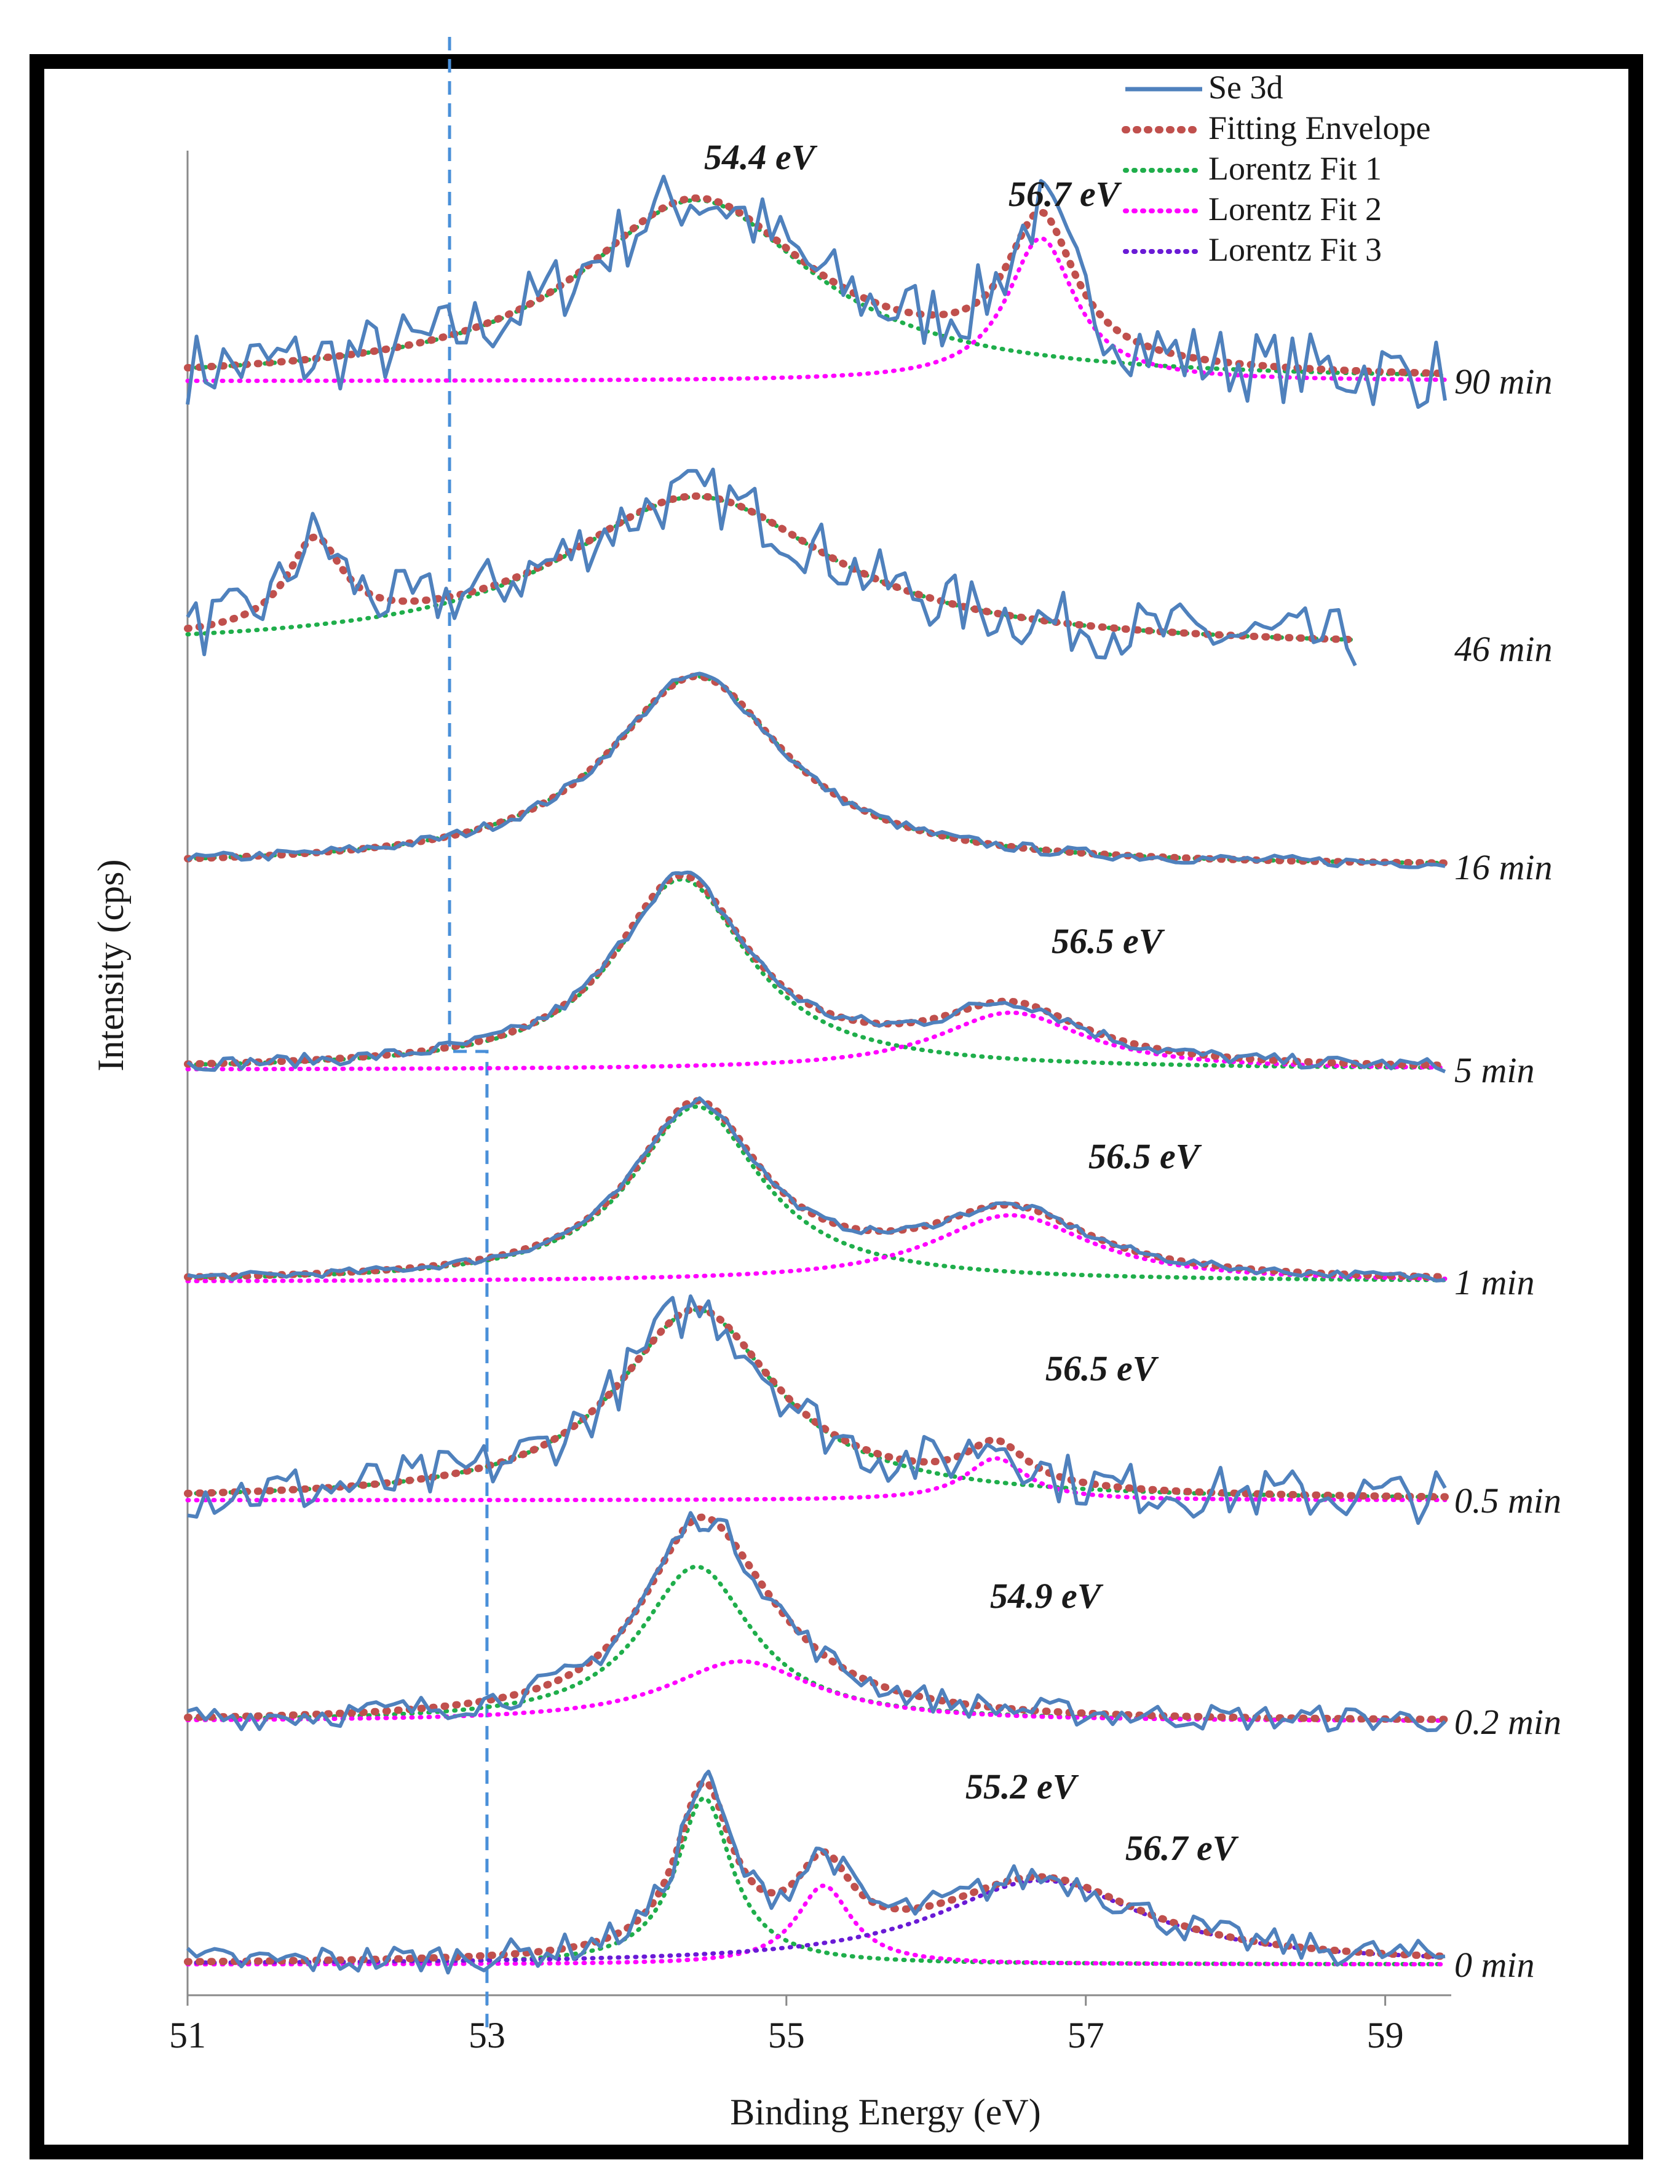 Image resolution: width=1680 pixels, height=2184 pixels. Describe the element at coordinates (1022, 1787) in the screenshot. I see `peak-label: 55.2 eV` at that location.